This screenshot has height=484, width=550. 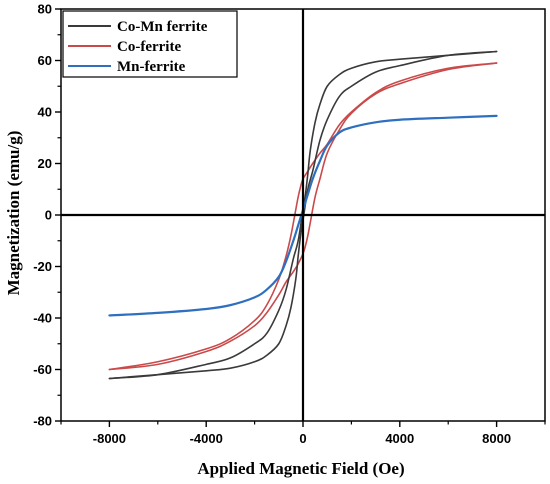 I want to click on legend-label: Co-ferrite, so click(x=149, y=47).